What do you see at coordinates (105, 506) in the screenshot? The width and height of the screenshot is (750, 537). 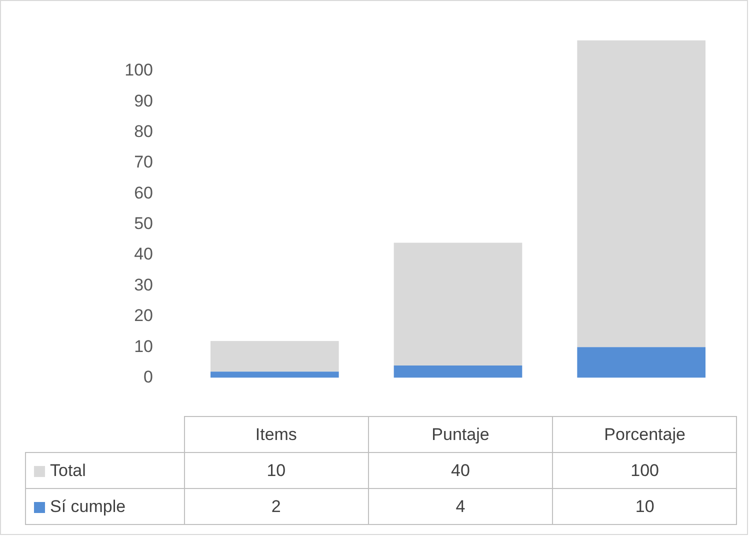 I see `legend-label: Sí cumple` at bounding box center [105, 506].